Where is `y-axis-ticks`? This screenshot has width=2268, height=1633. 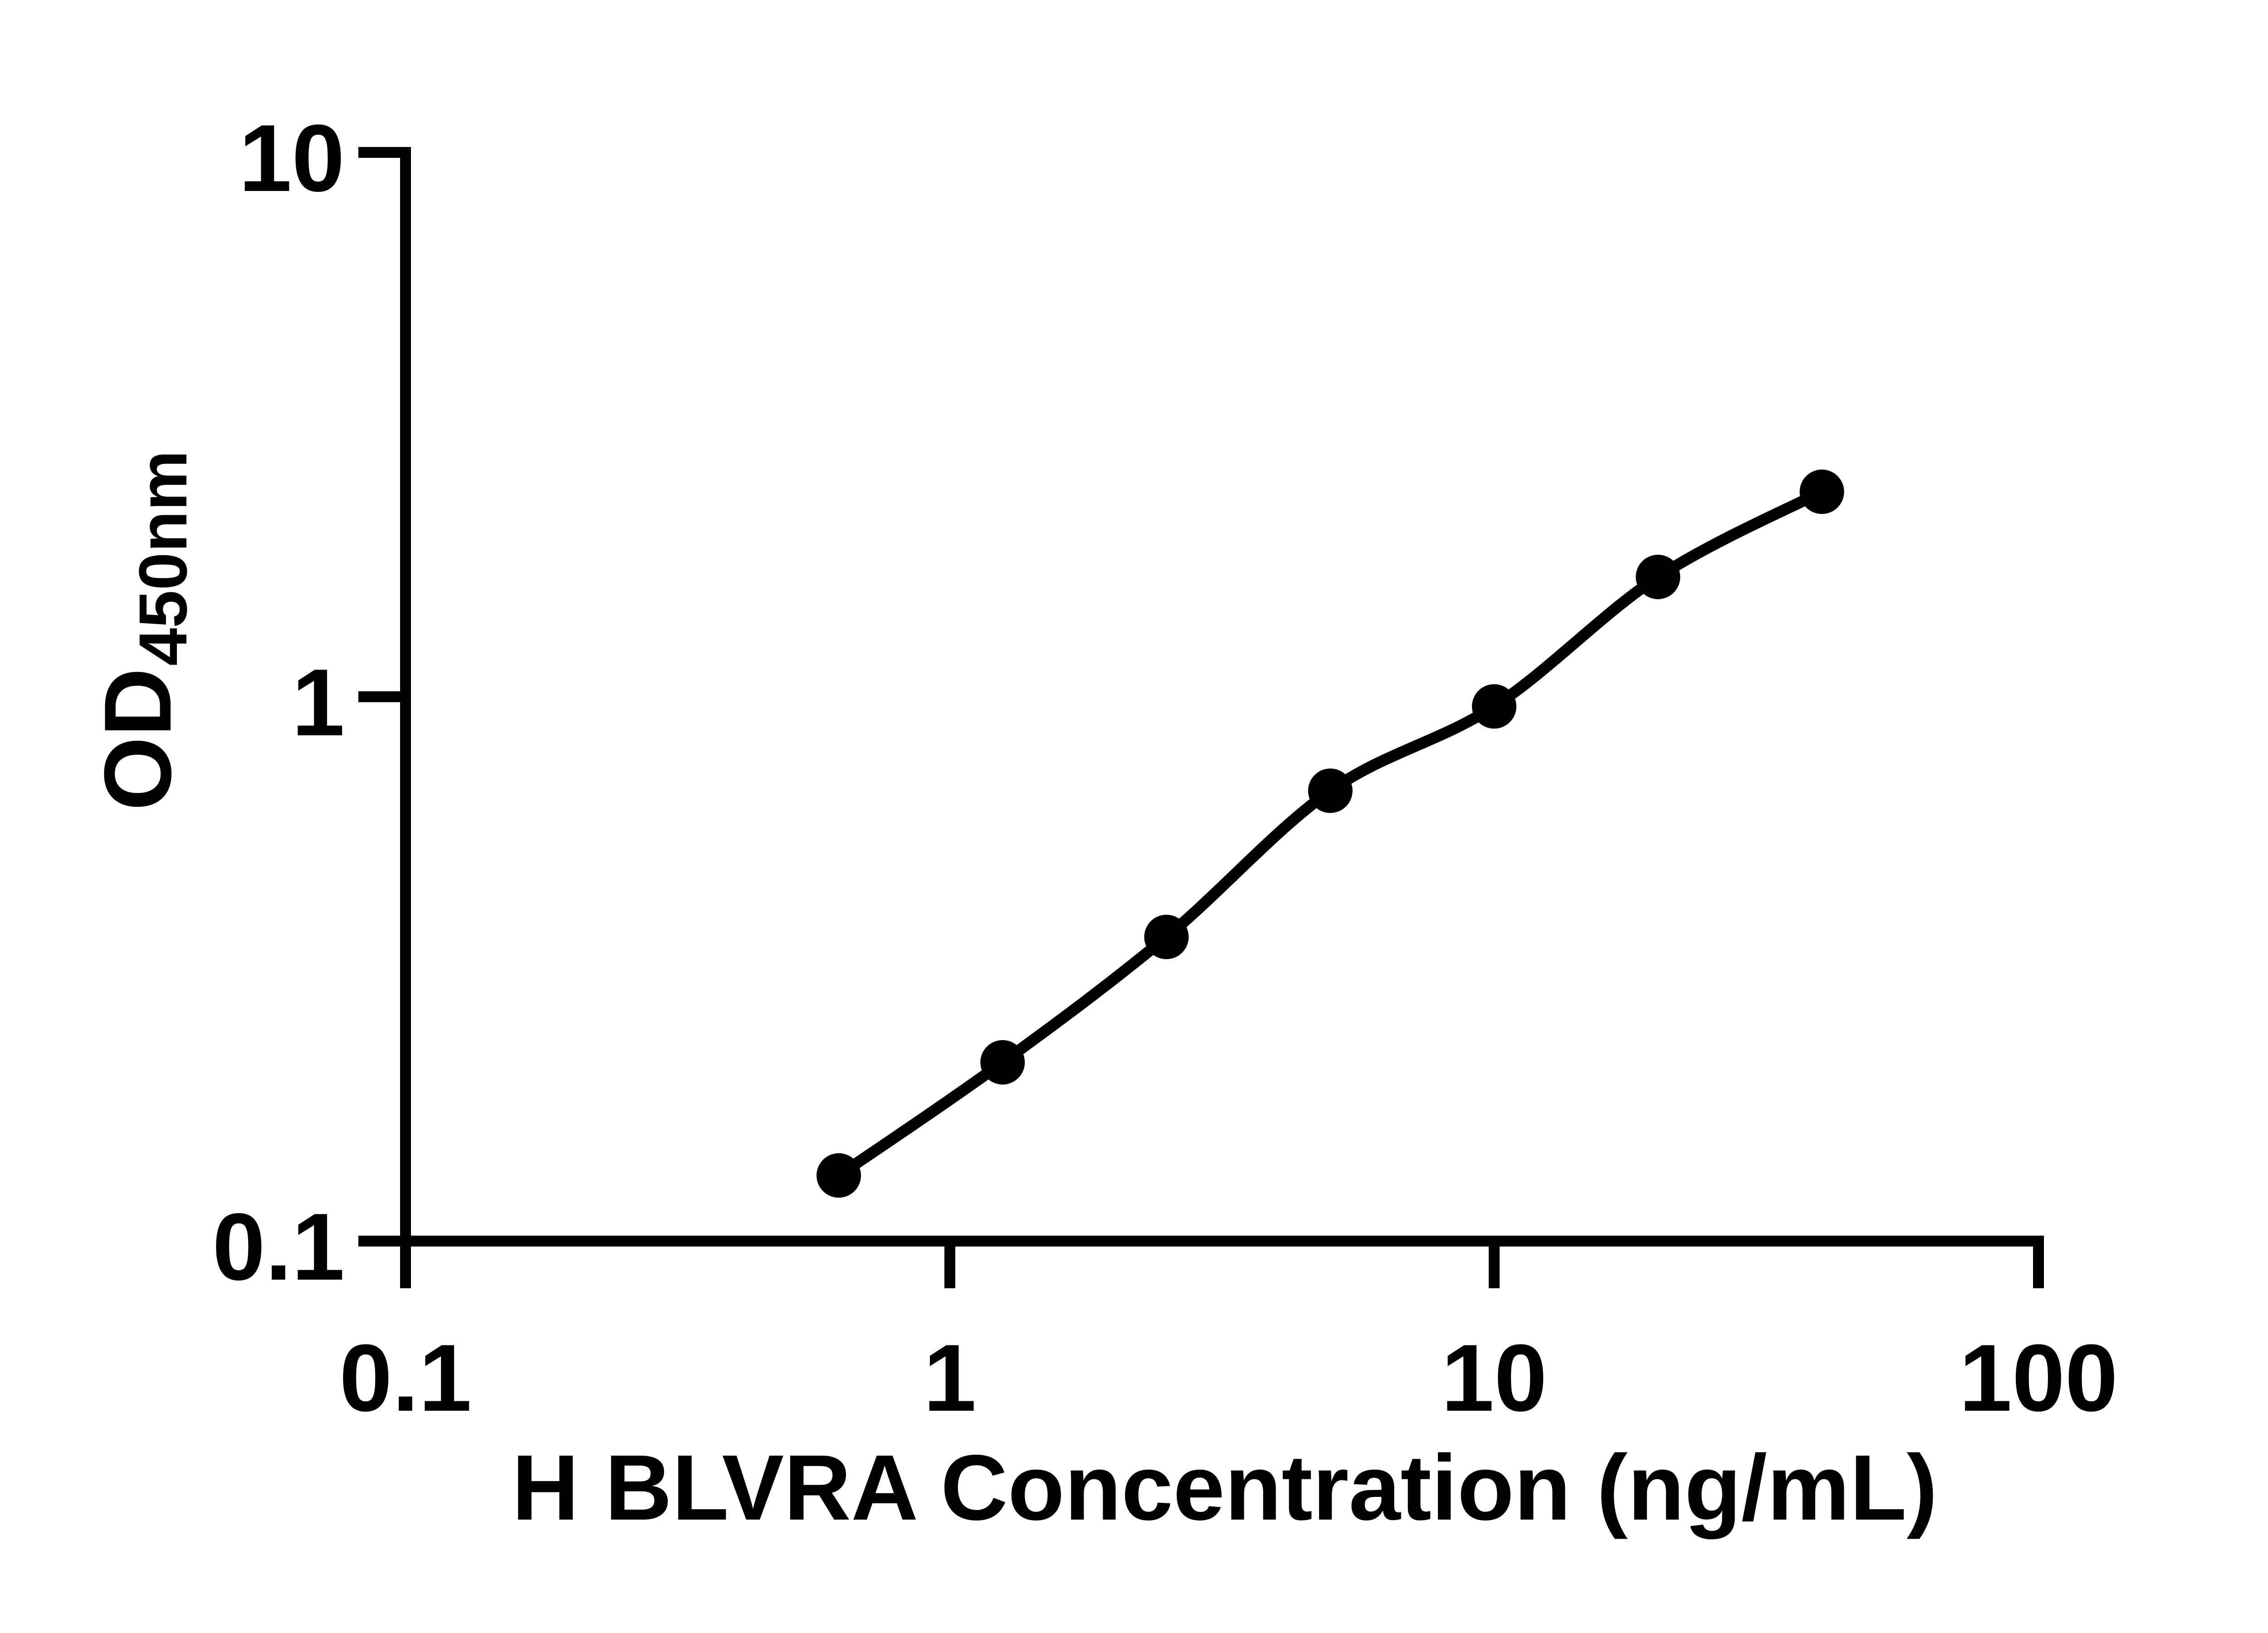 y-axis-ticks is located at coordinates (382, 697).